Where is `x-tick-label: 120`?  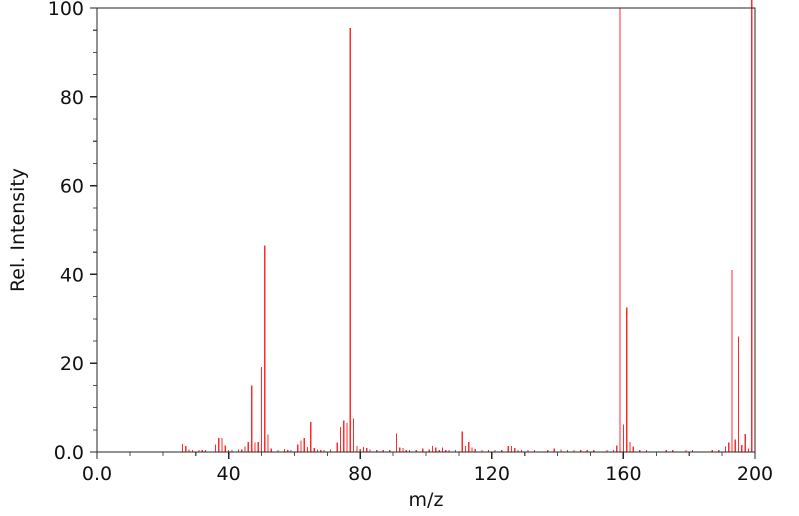
x-tick-label: 120 is located at coordinates (492, 474).